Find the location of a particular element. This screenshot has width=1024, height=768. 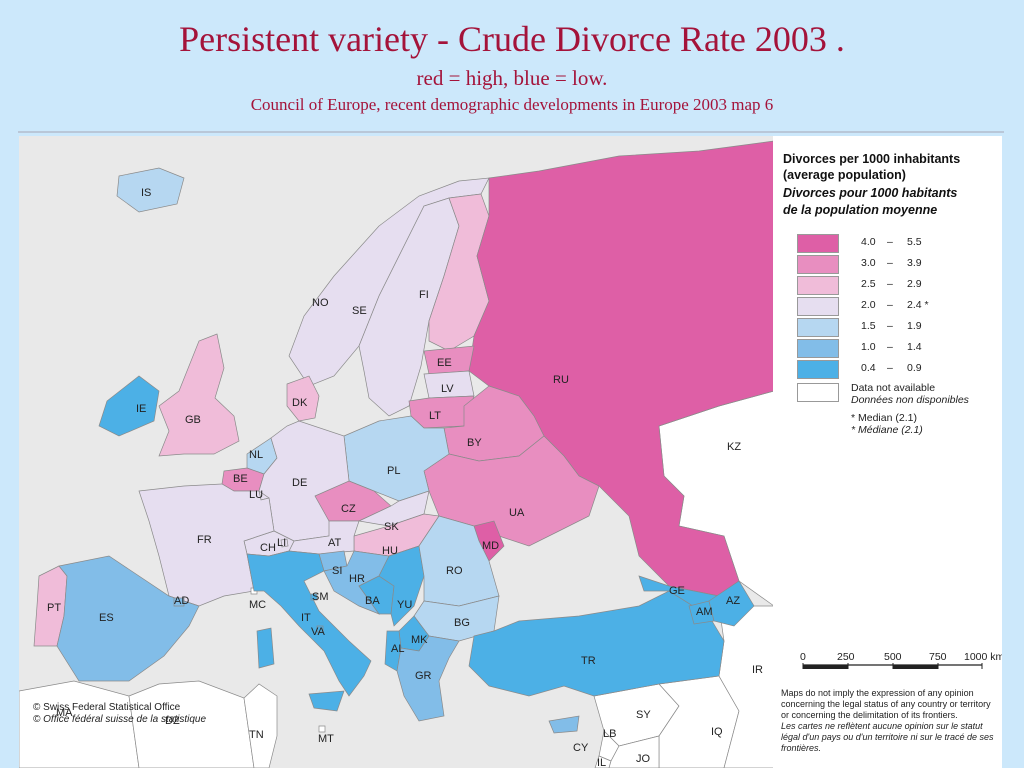

country-TR is located at coordinates (596, 643).